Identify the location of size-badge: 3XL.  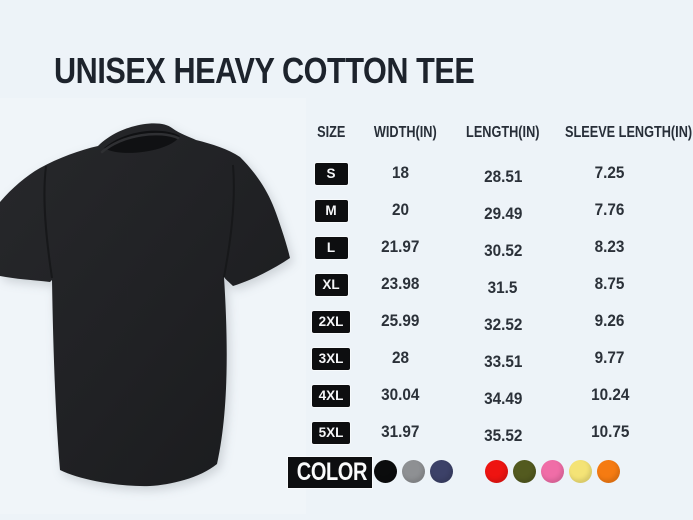
(331, 359).